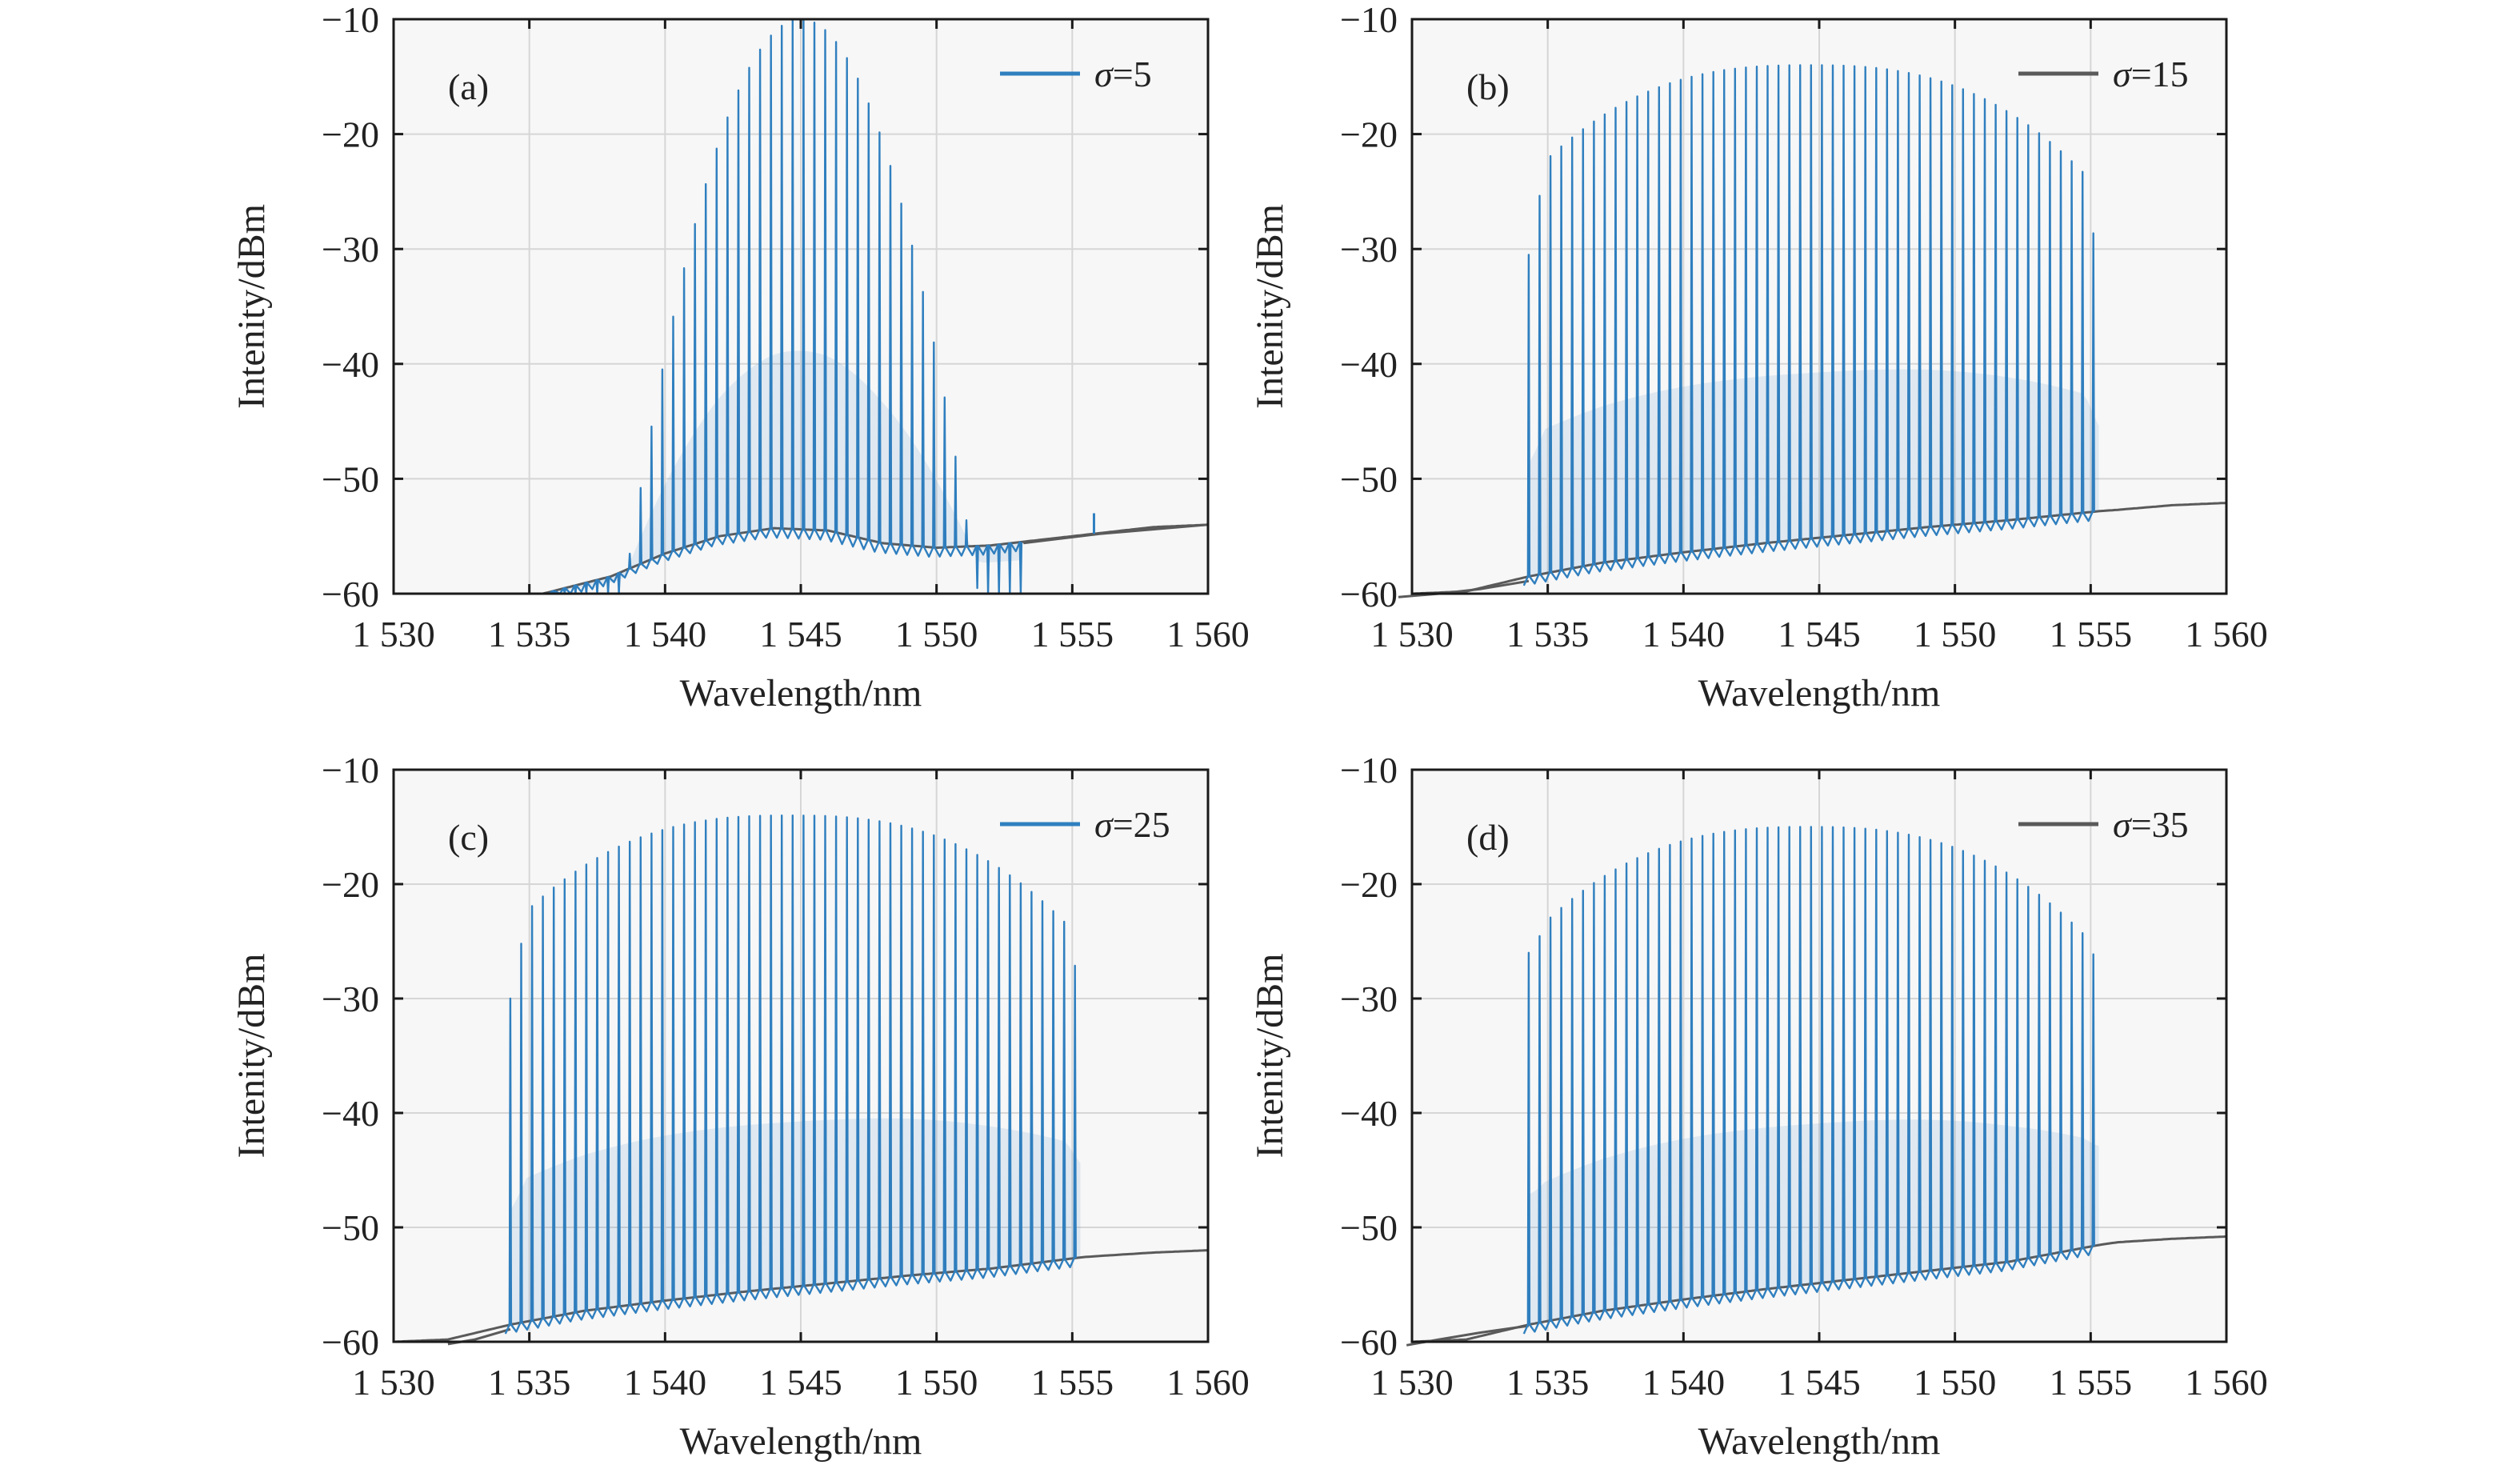 This screenshot has height=1469, width=2520. I want to click on legend-label: σ=5, so click(1123, 74).